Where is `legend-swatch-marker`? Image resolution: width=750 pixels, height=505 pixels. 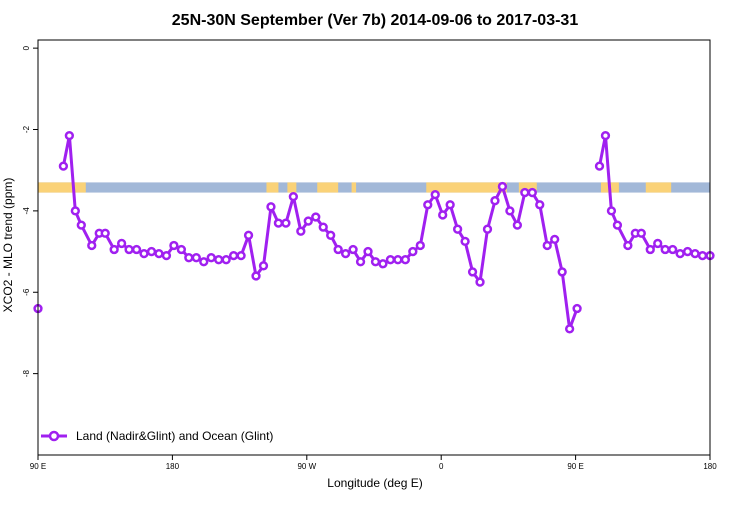 legend-swatch-marker is located at coordinates (54, 436).